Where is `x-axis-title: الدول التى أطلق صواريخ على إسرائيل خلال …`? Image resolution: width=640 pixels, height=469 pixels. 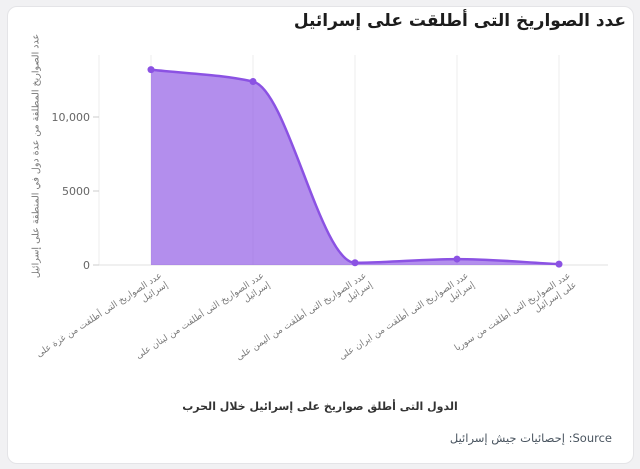
x-axis-title: الدول التى أطلق صواريخ على إسرائيل خلال … is located at coordinates (320, 406).